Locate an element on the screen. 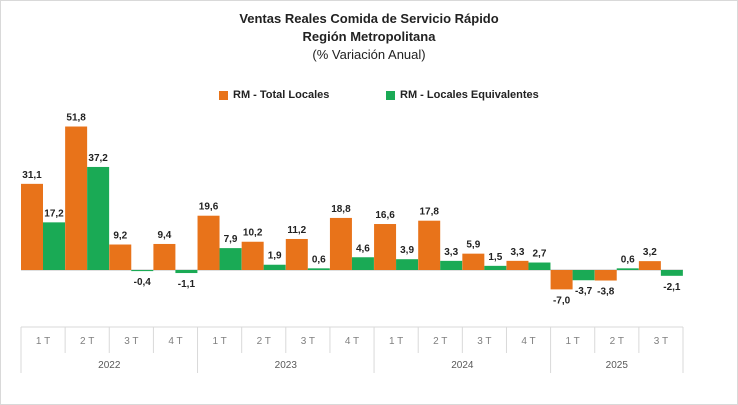 This screenshot has height=405, width=738. legend-label-locales-equivalentes: RM - Locales Equivalentes is located at coordinates (469, 95).